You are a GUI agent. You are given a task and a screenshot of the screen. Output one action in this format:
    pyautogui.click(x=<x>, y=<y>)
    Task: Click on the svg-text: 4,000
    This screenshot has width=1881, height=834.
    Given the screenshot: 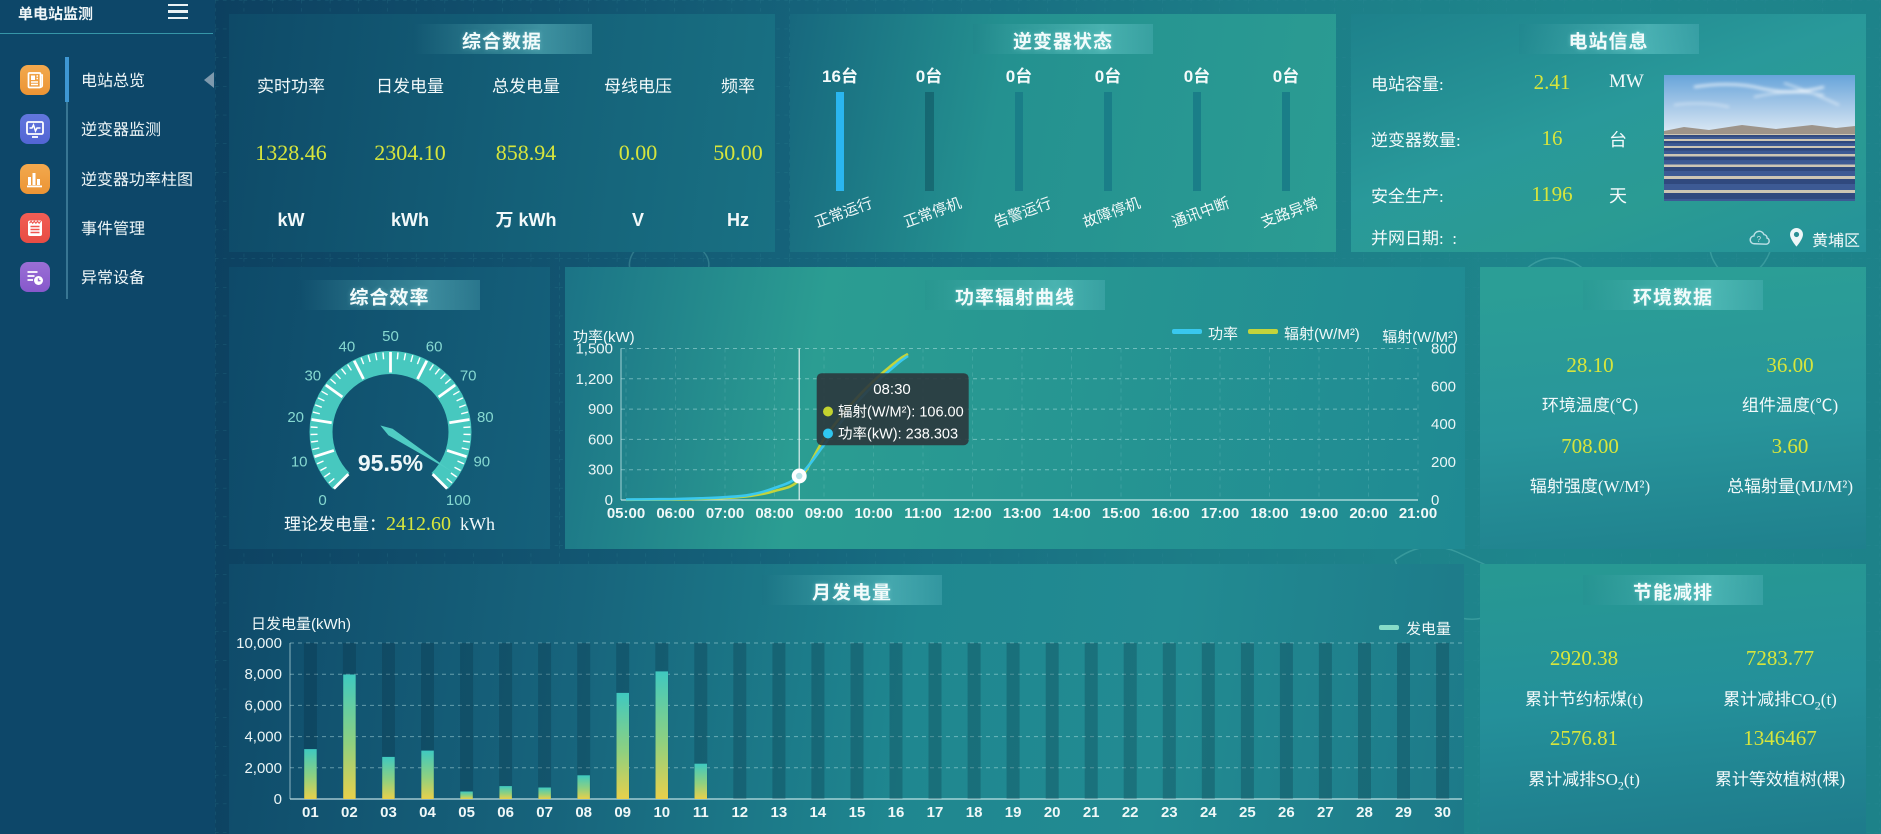 What is the action you would take?
    pyautogui.click(x=263, y=737)
    